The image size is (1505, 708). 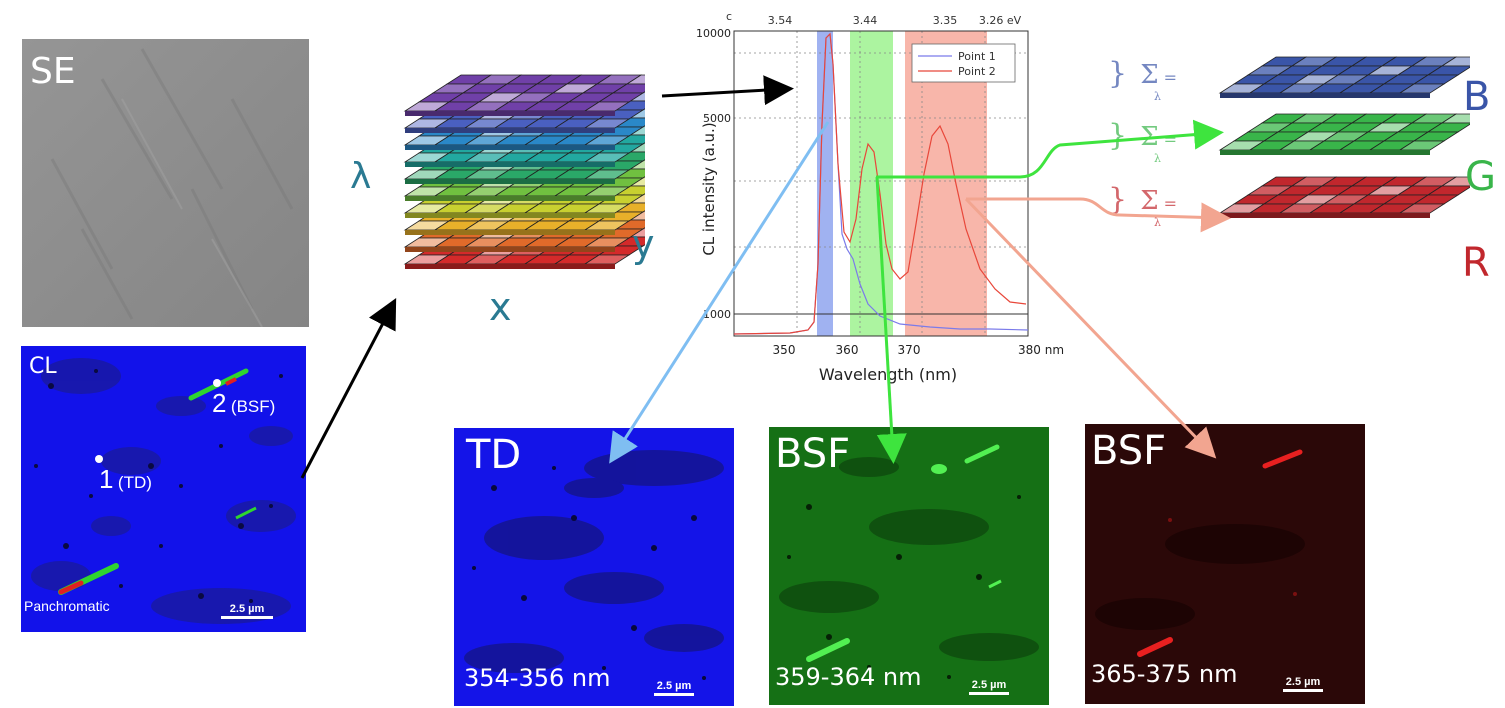 I want to click on y-tick-10000: 10000, so click(x=713, y=33).